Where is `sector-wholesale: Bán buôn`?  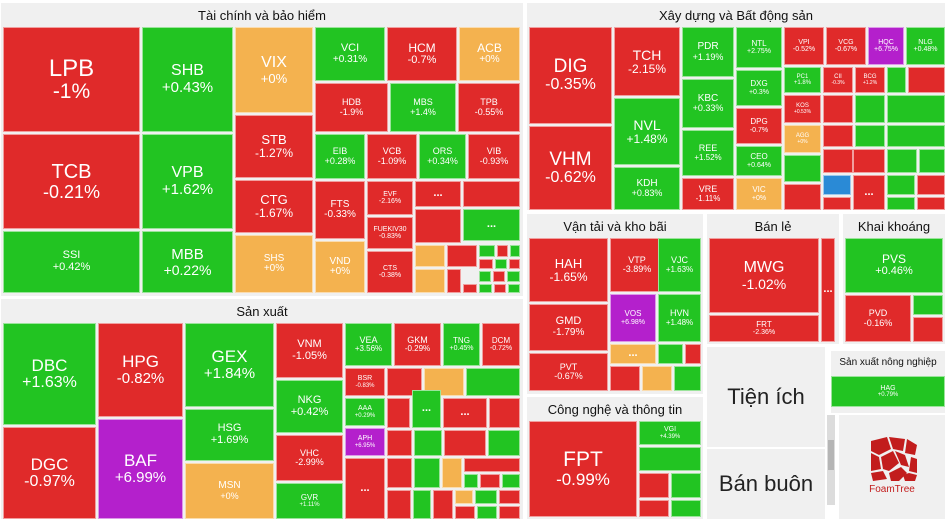
sector-wholesale: Bán buôn is located at coordinates (766, 484).